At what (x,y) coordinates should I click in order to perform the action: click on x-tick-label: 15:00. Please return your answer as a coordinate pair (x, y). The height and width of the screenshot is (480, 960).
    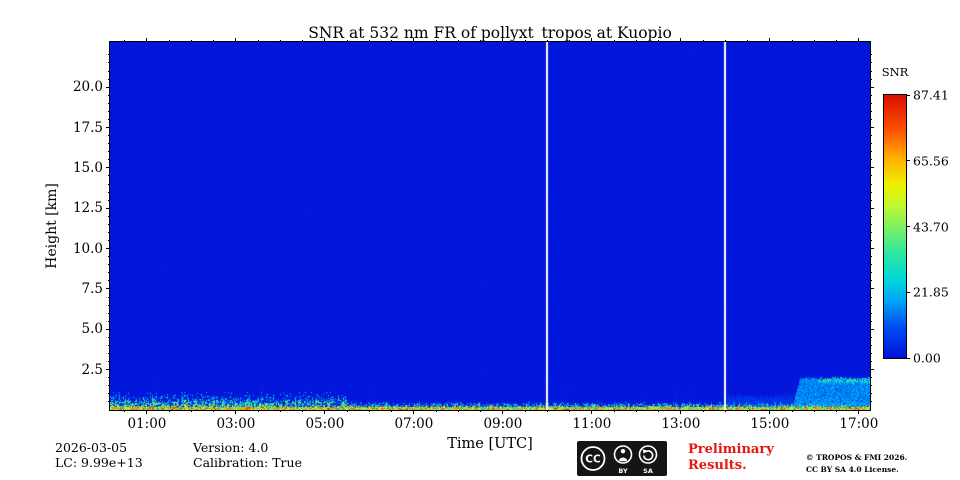
    Looking at the image, I should click on (770, 424).